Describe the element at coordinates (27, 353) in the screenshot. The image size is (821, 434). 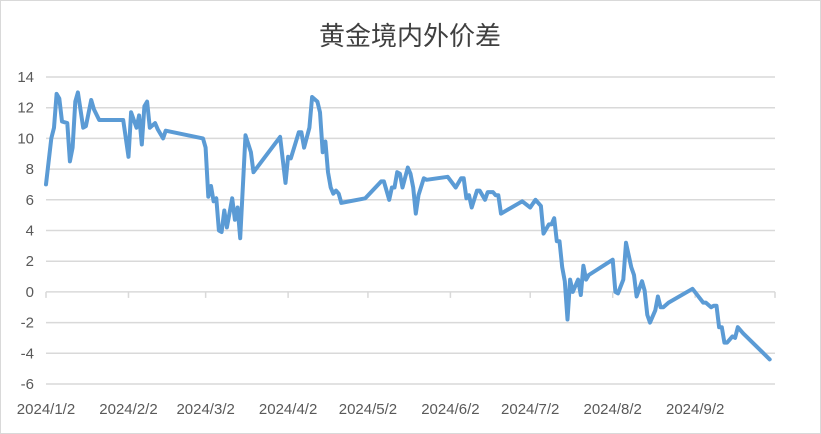
I see `y-tick-label: -4` at that location.